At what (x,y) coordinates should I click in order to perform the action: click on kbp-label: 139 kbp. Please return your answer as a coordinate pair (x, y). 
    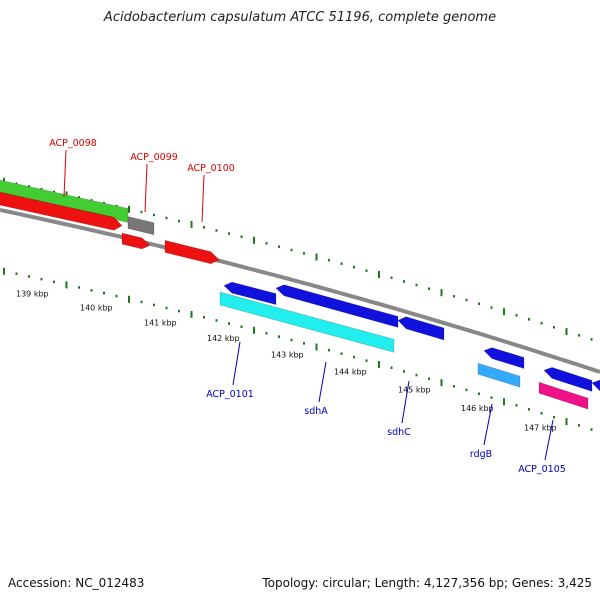
    Looking at the image, I should click on (32, 293).